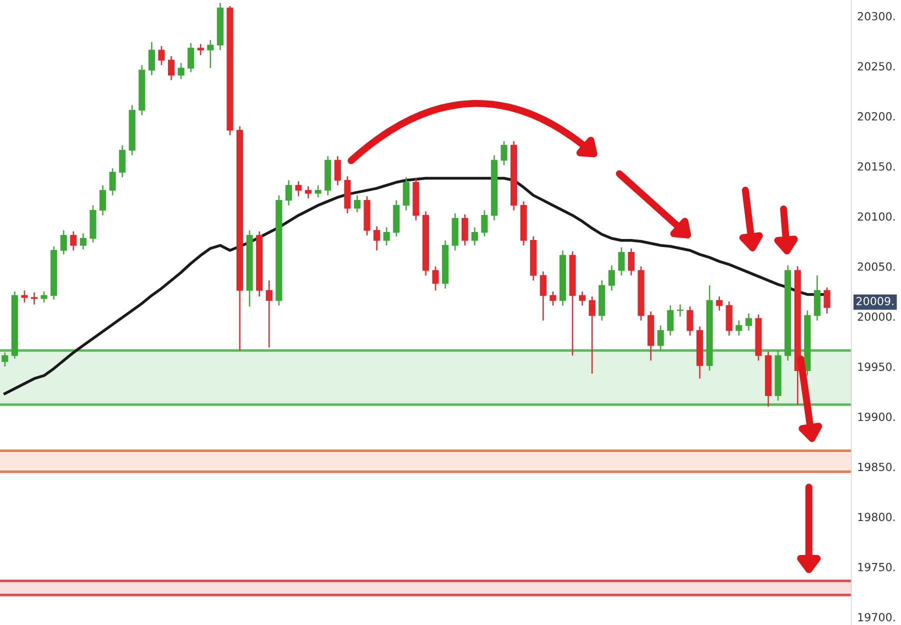 The width and height of the screenshot is (901, 625). Describe the element at coordinates (876, 366) in the screenshot. I see `y-tick-label: 19950.` at that location.